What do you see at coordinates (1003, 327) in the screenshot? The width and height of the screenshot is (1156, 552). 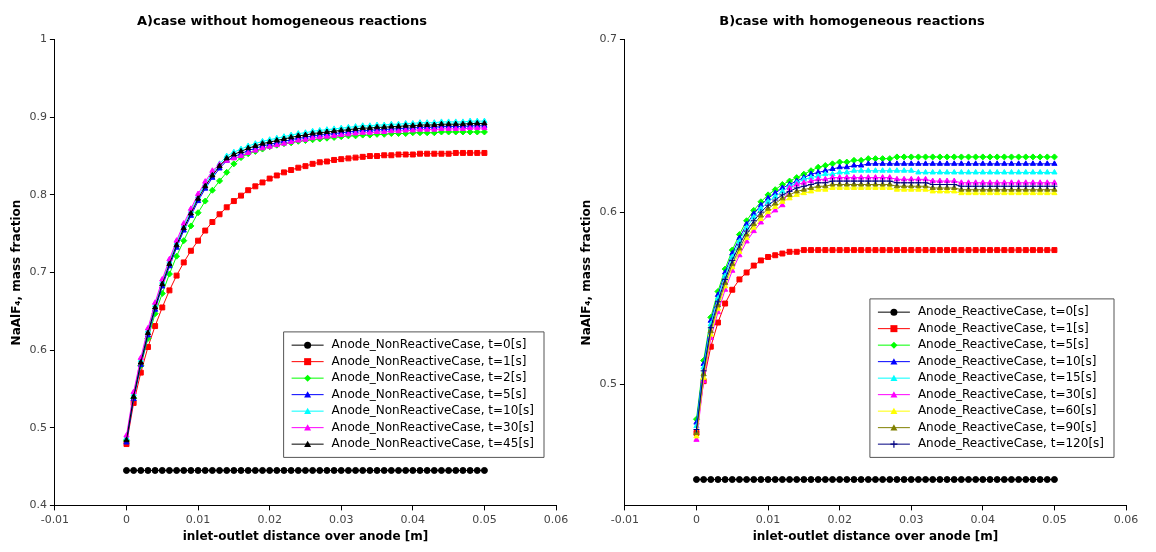 I see `legend-label: Anode_ReactiveCase, t=1[s]` at bounding box center [1003, 327].